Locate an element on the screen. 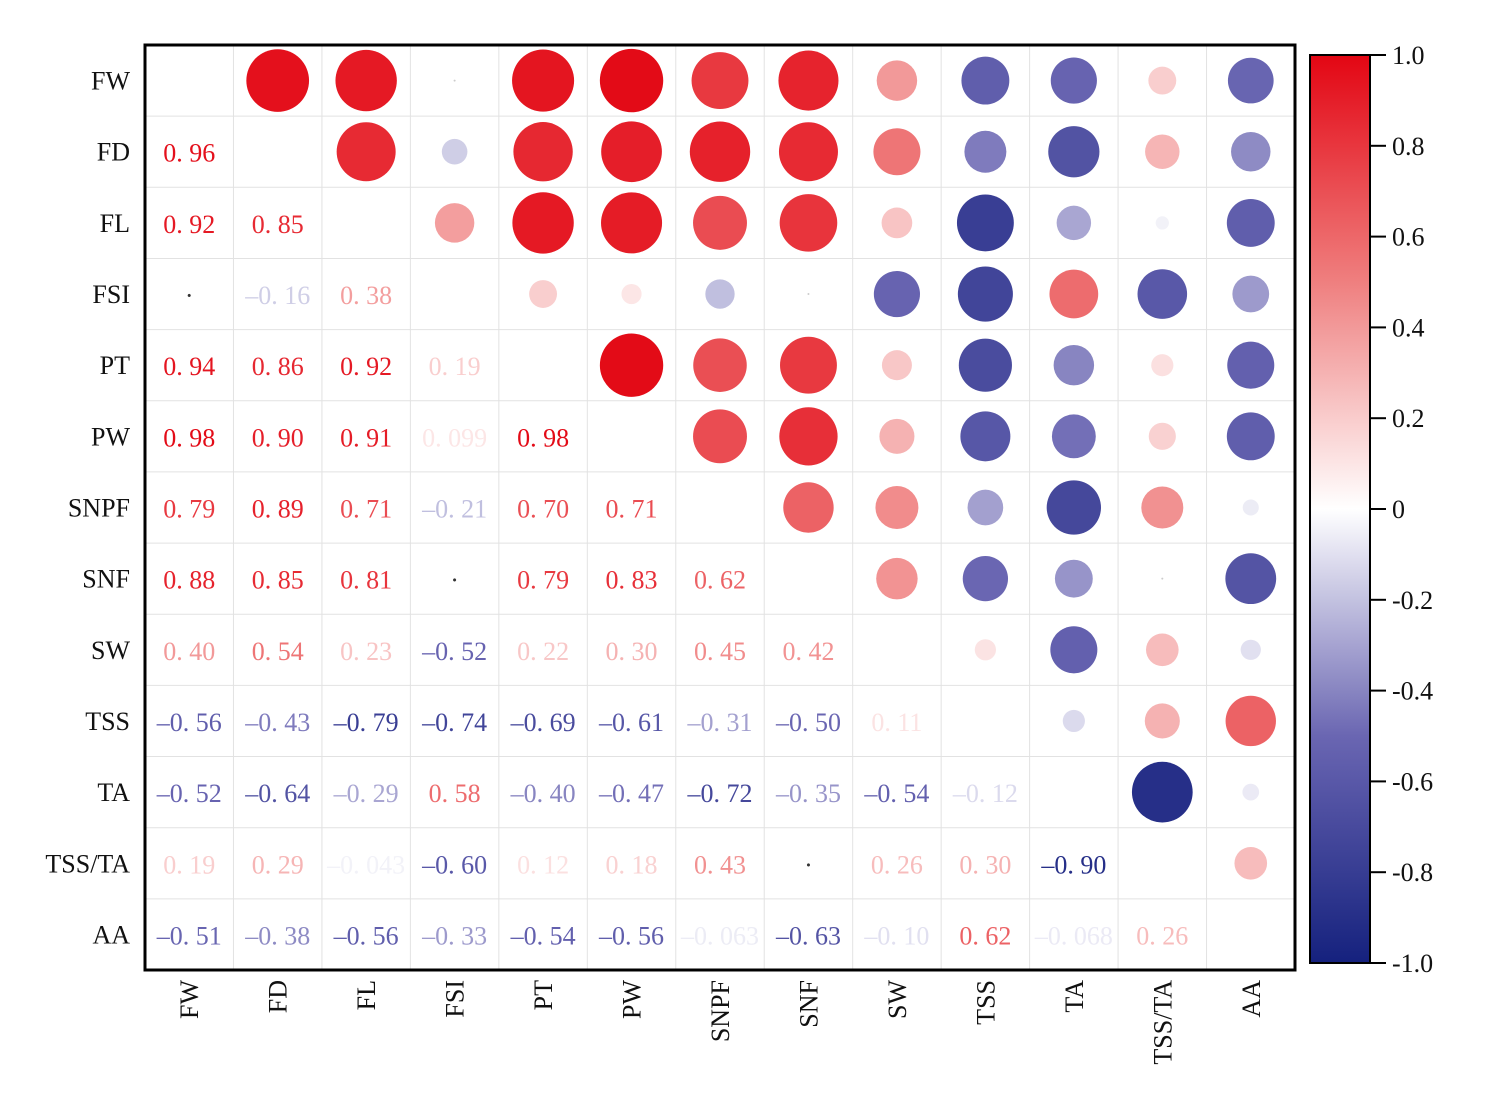 The image size is (1489, 1117). column-label: SW is located at coordinates (897, 999).